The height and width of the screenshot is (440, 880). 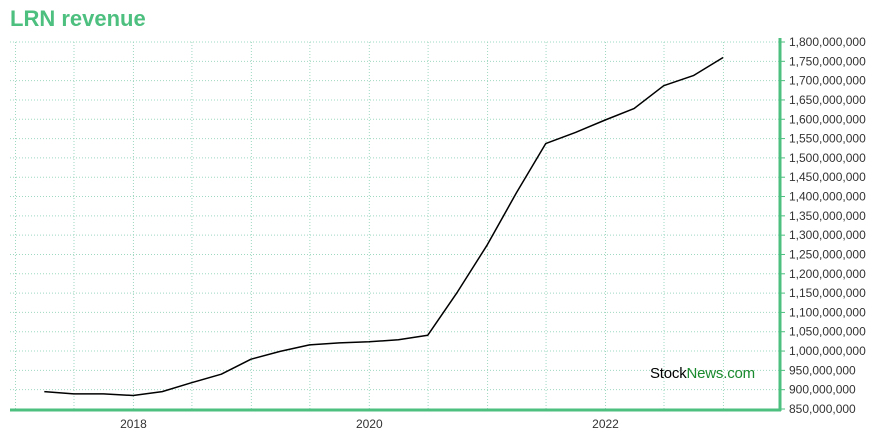 What do you see at coordinates (827, 158) in the screenshot?
I see `y-tick-label: 1,500,000,000` at bounding box center [827, 158].